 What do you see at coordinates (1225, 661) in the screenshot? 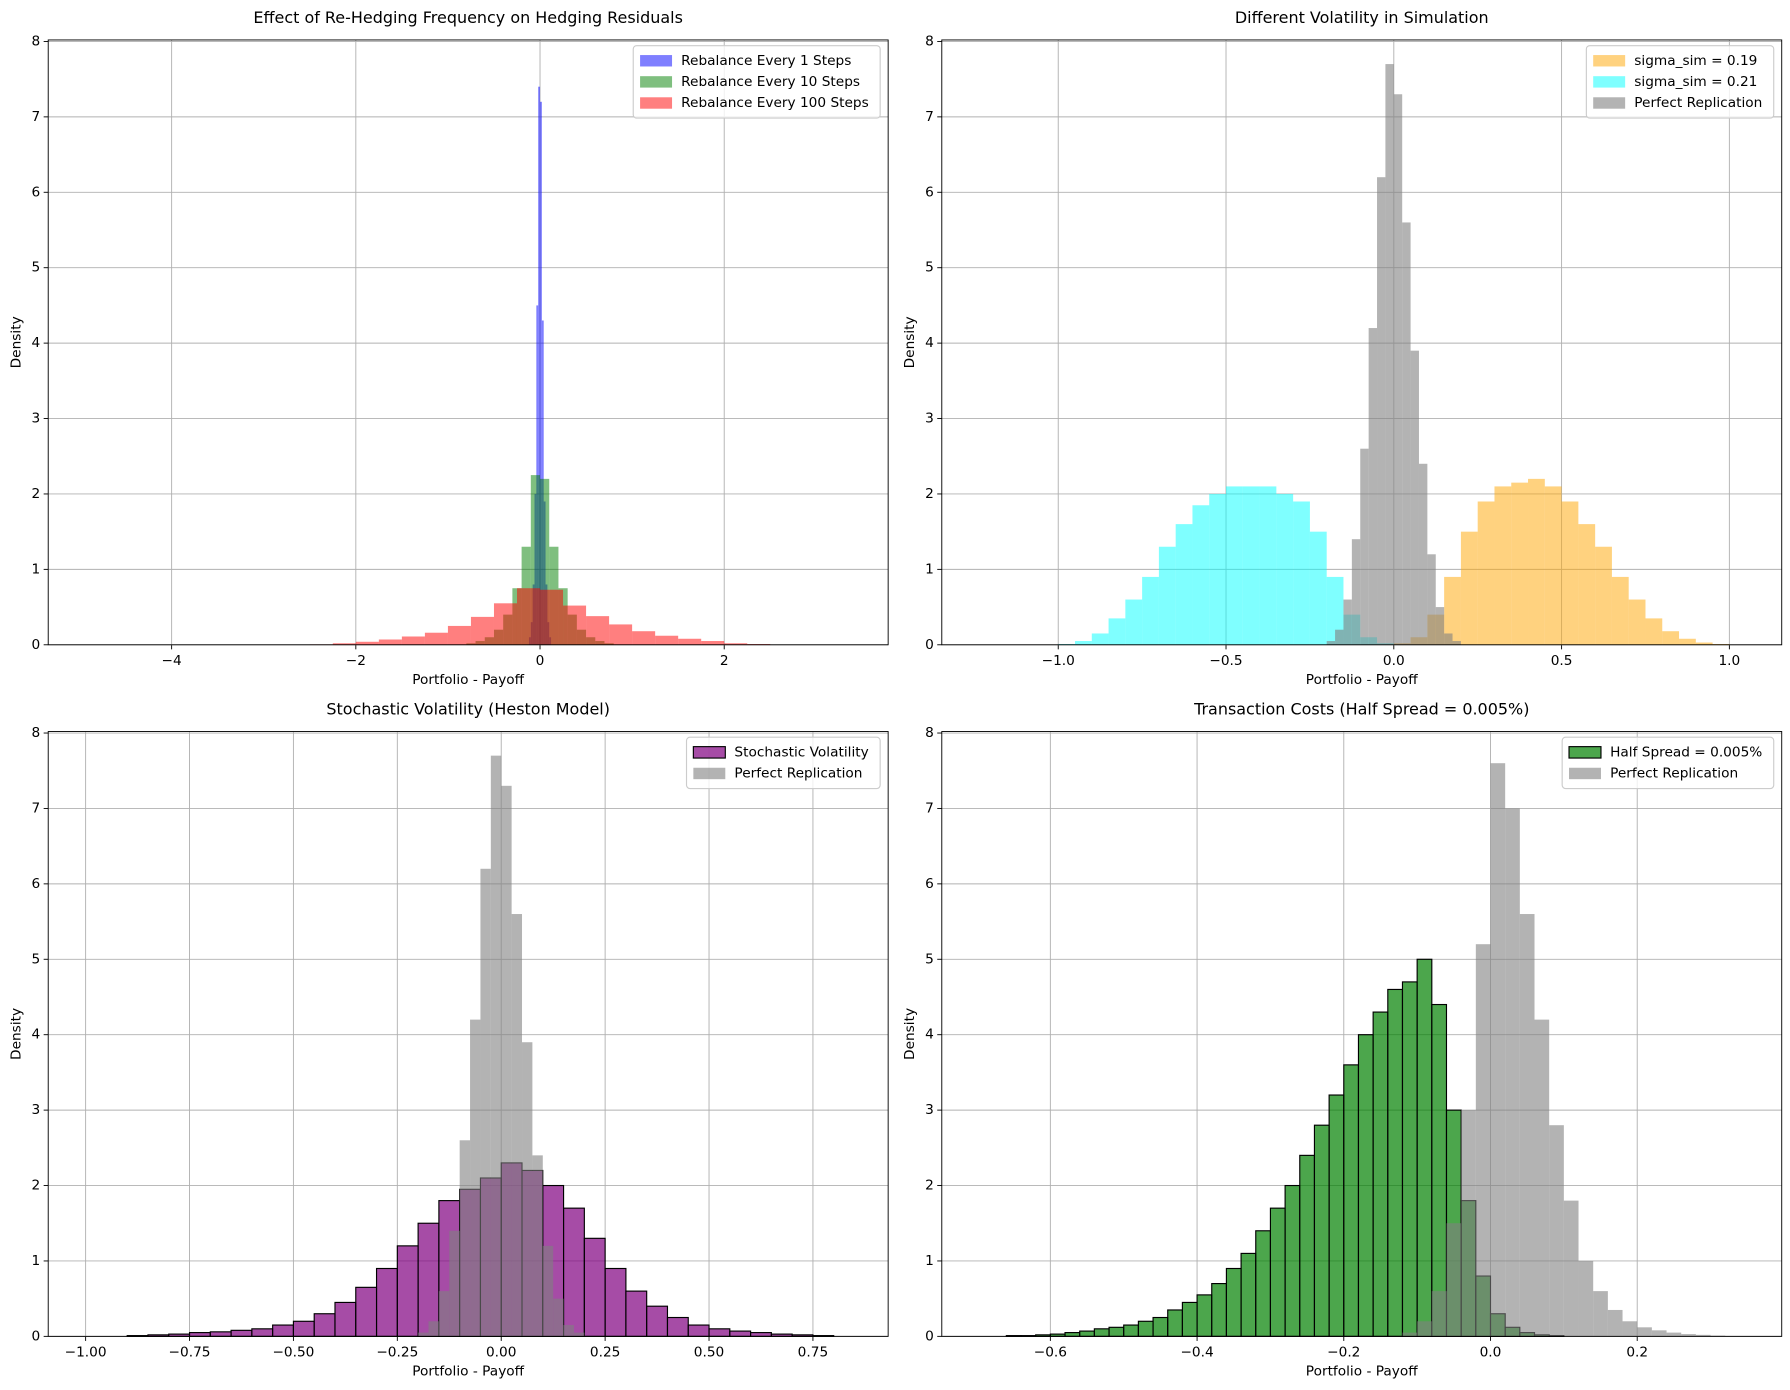
I see `x-tick-label: −0.5` at bounding box center [1225, 661].